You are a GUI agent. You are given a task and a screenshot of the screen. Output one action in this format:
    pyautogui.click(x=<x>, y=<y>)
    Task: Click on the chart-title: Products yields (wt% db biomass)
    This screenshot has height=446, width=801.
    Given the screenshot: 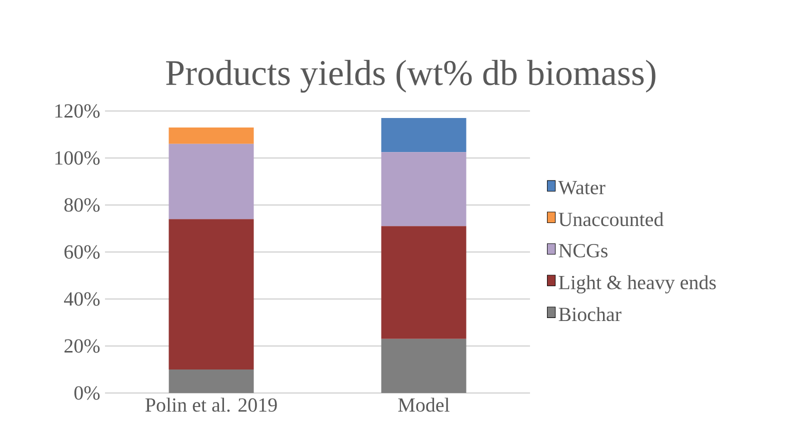 What is the action you would take?
    pyautogui.click(x=411, y=76)
    